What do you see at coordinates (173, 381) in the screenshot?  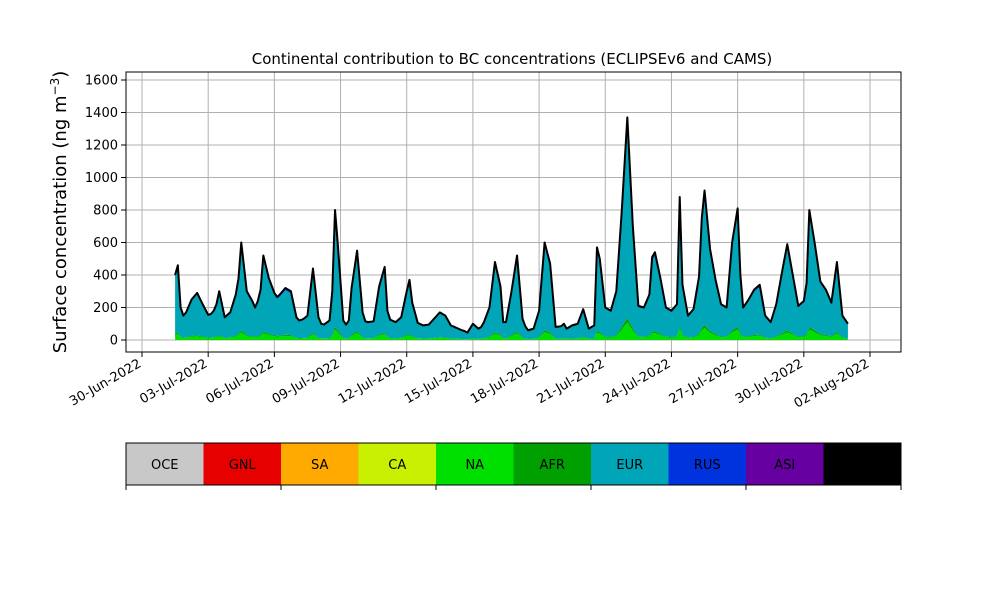 I see `x-tick-label: 03-Jul-2022` at bounding box center [173, 381].